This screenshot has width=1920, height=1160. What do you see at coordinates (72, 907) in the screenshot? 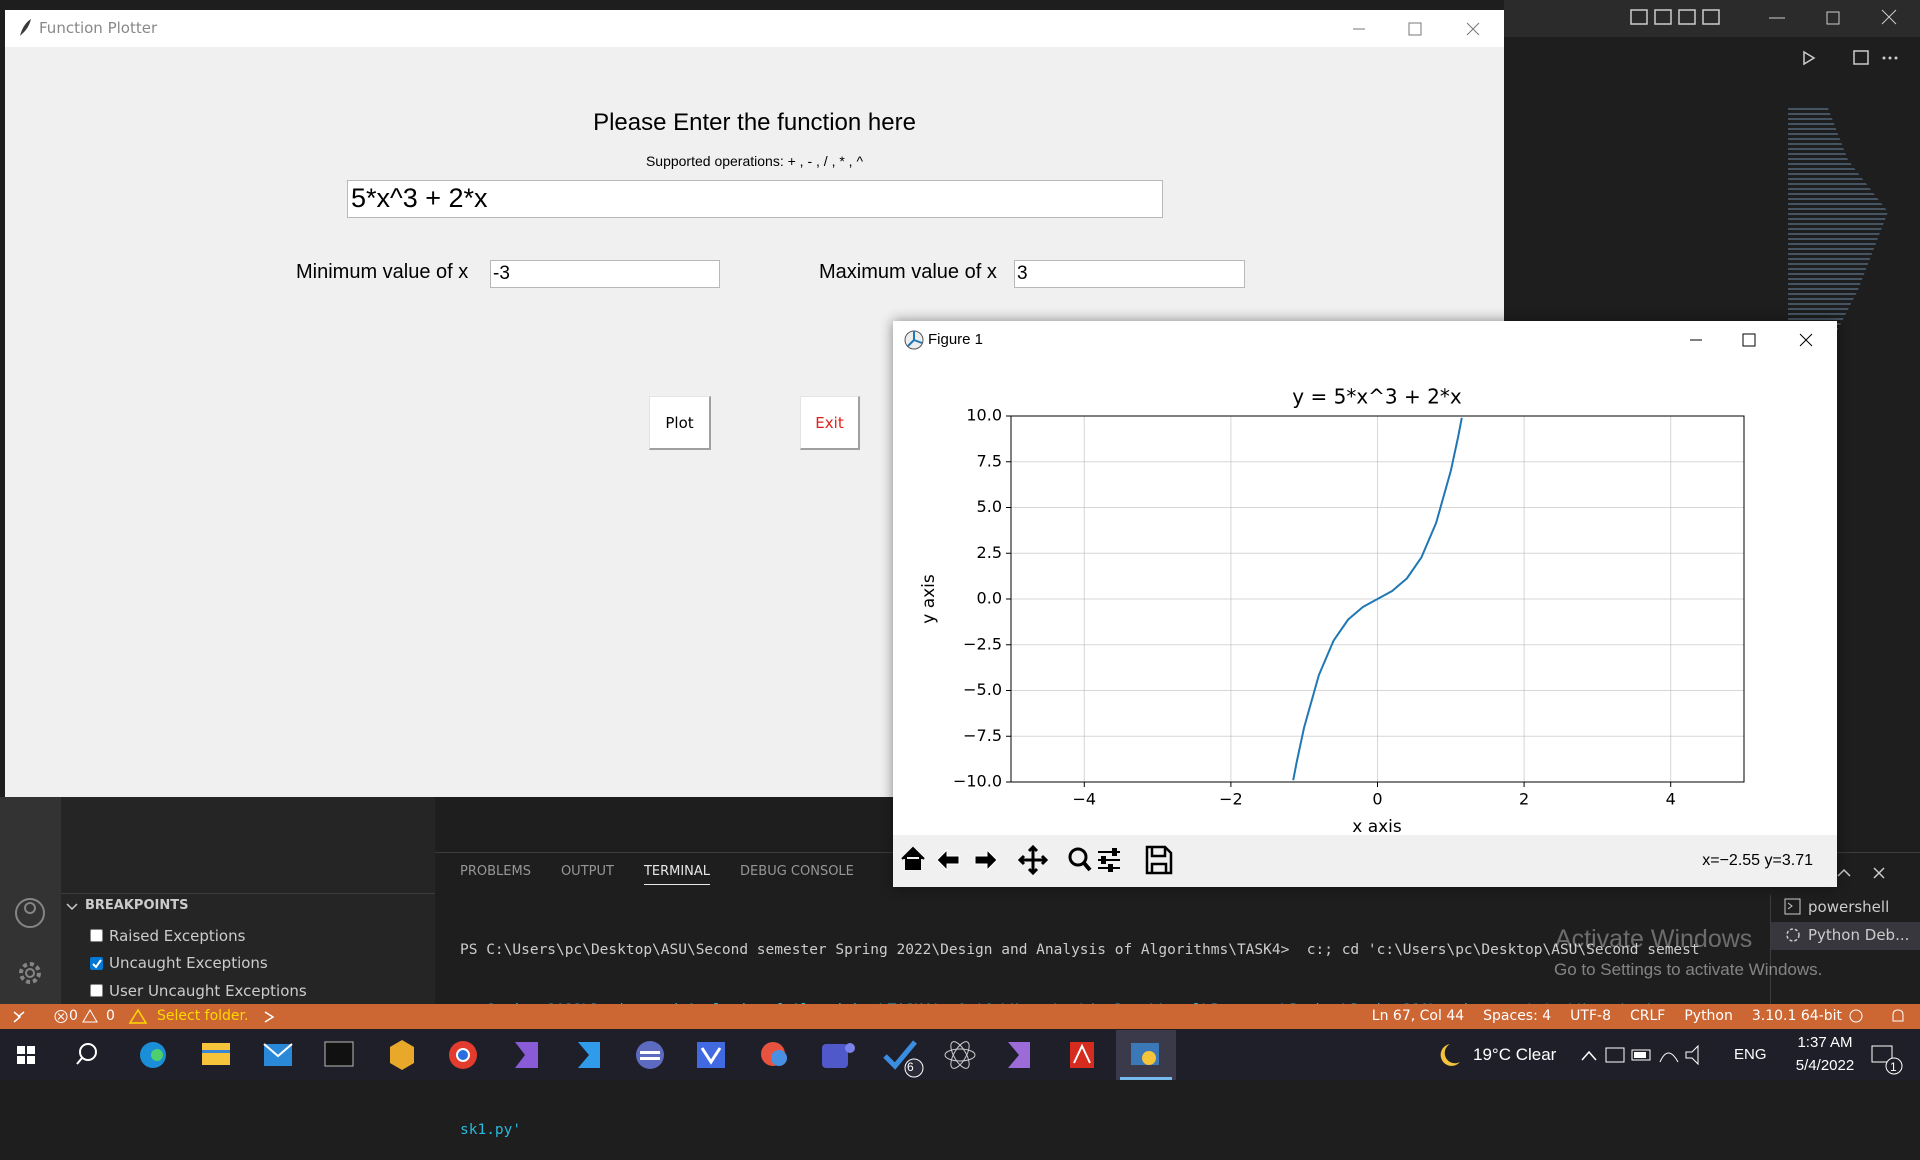
I see `collapse-chevron` at bounding box center [72, 907].